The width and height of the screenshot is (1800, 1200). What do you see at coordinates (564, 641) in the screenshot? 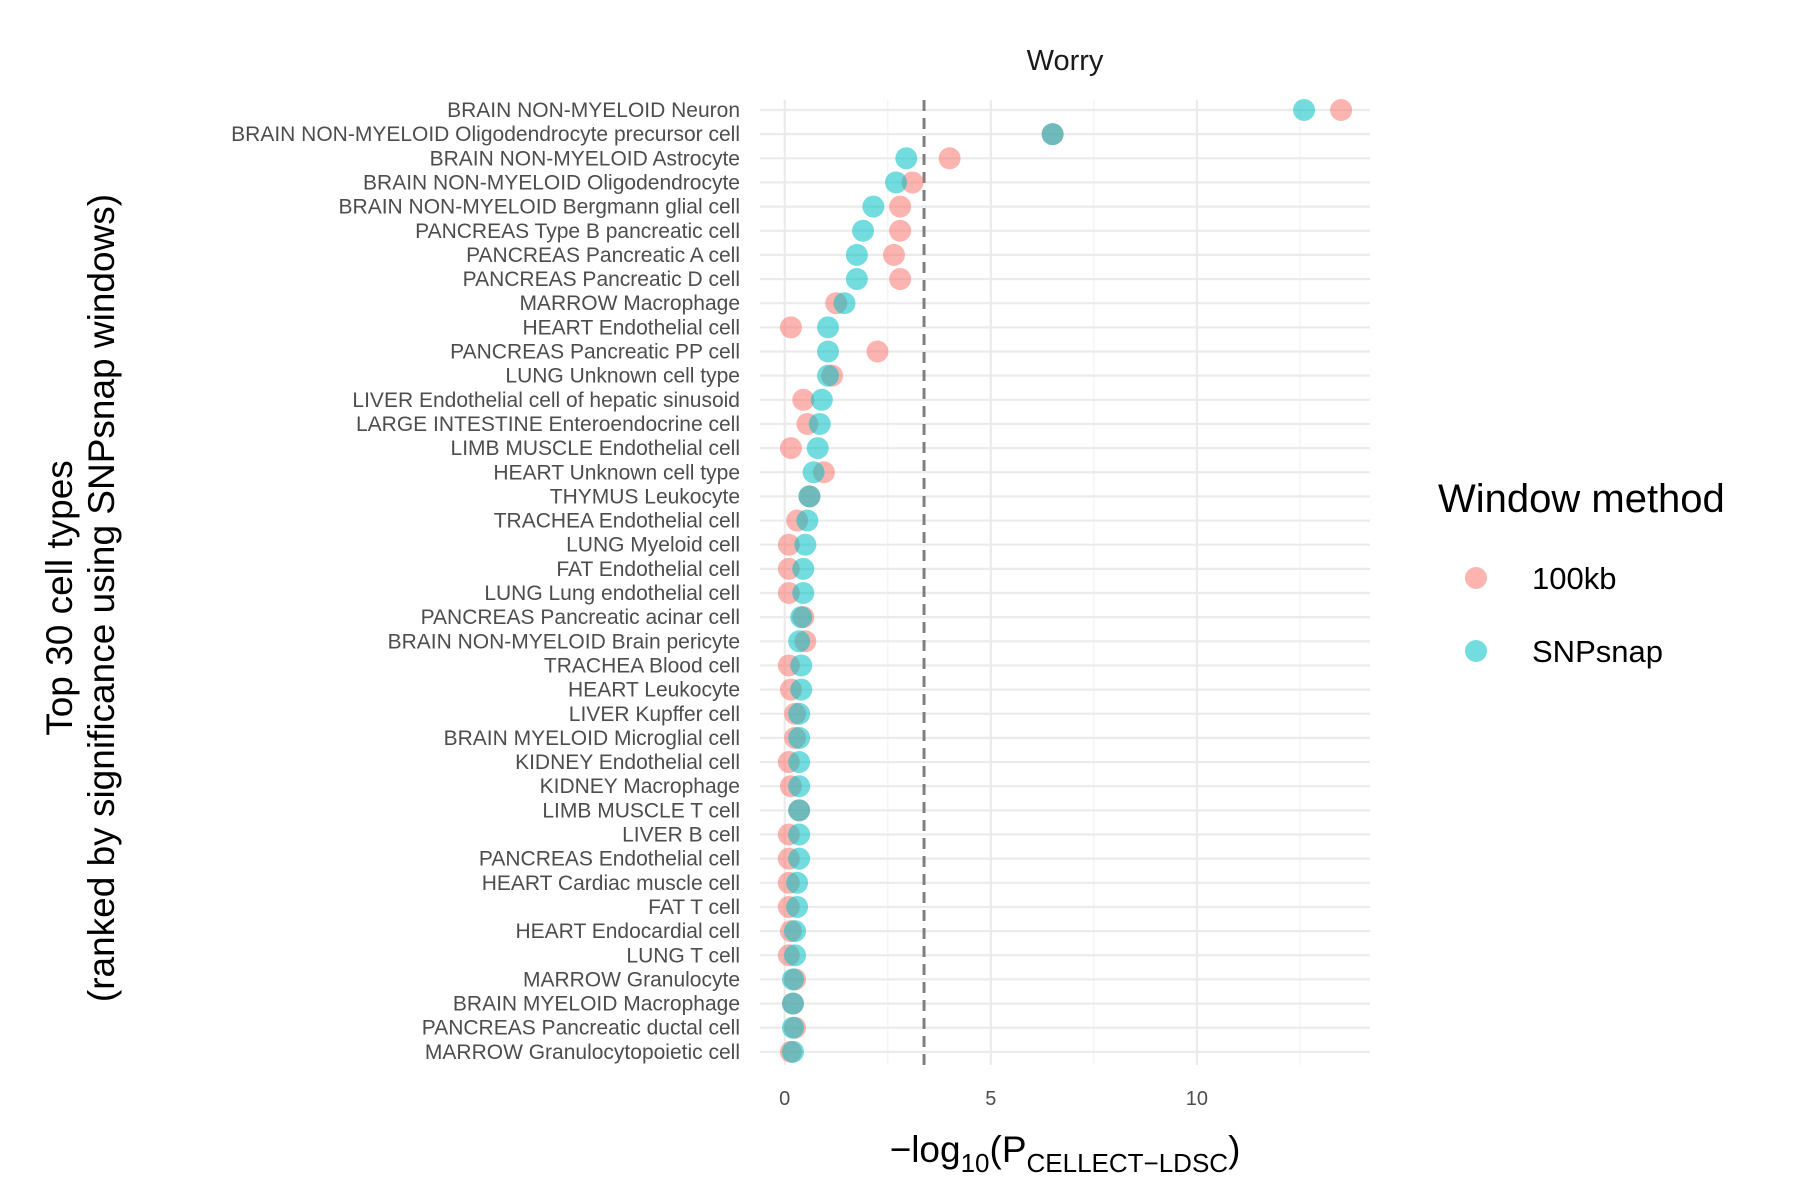
I see `category-label: BRAIN NON-MYELOID Brain pericyte` at bounding box center [564, 641].